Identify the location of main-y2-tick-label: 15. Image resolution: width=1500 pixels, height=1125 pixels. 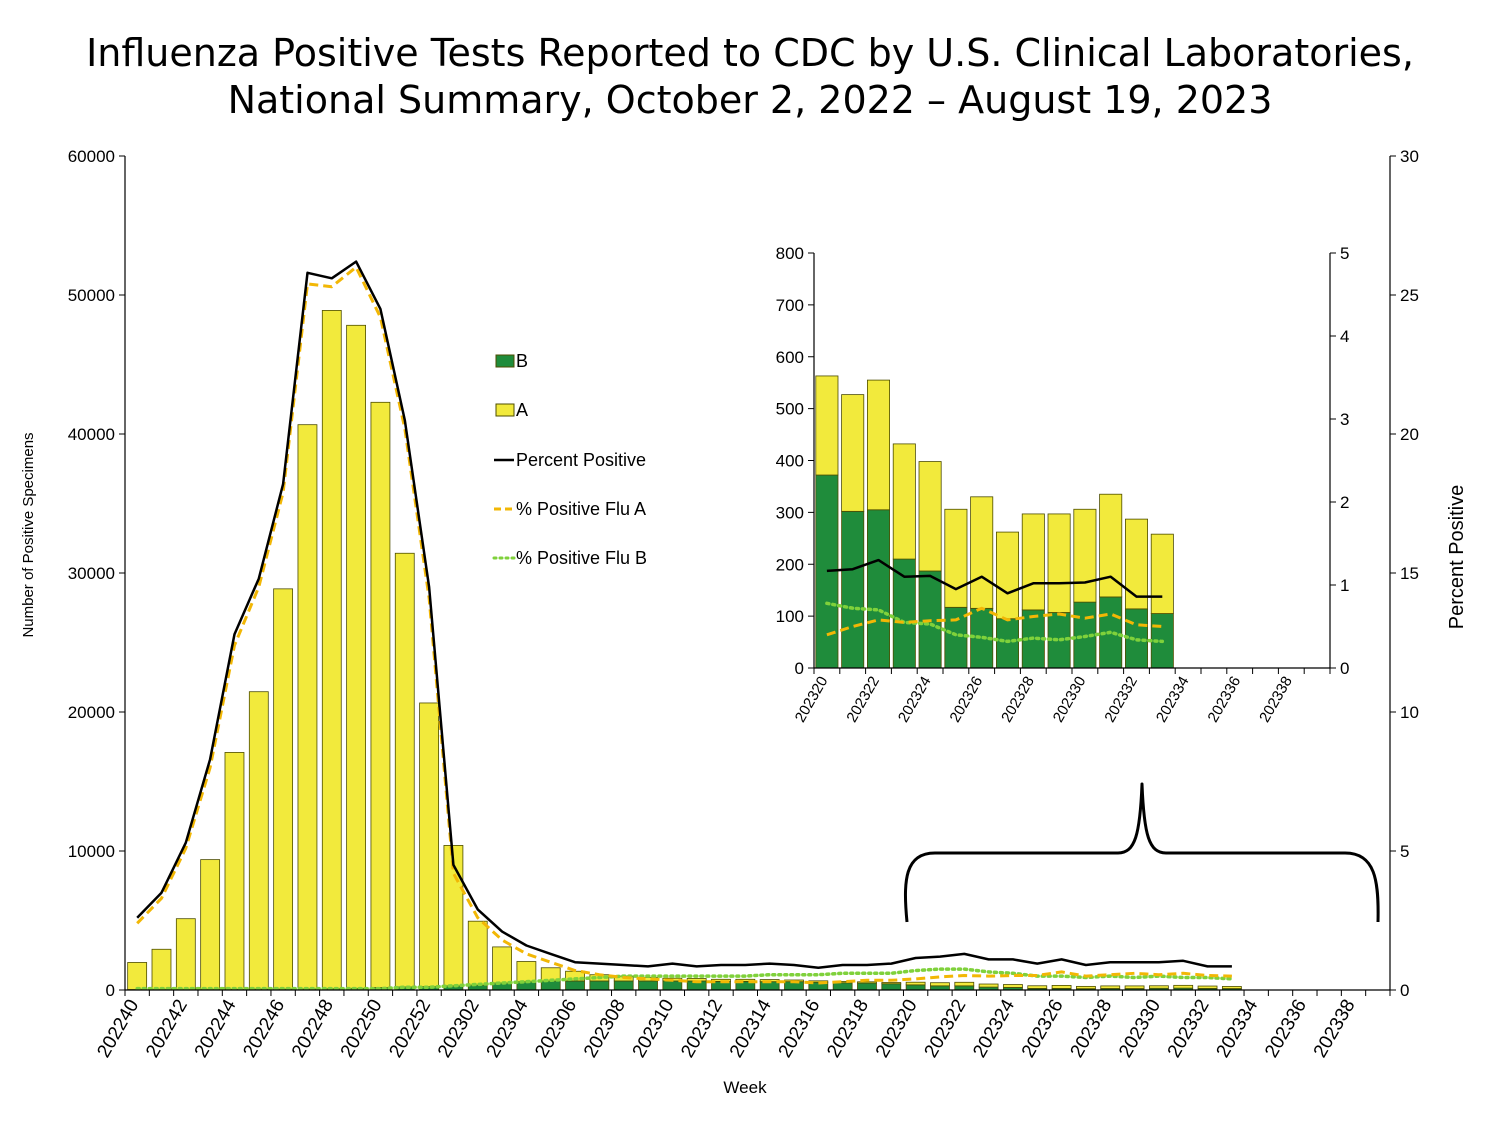
(1409, 573).